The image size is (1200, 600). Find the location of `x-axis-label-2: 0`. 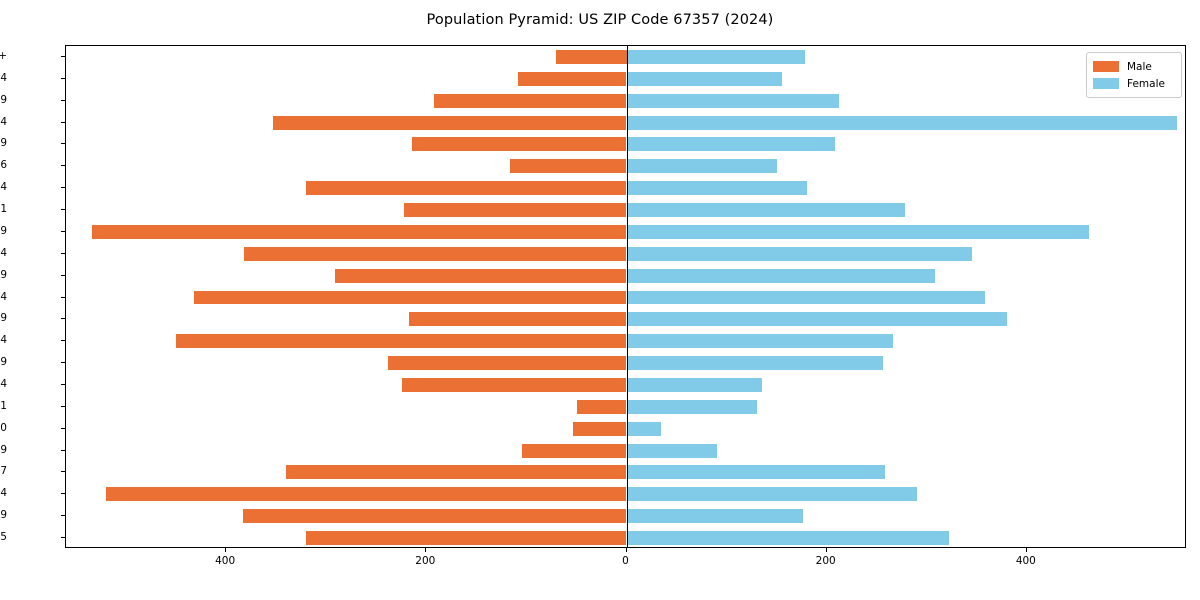

x-axis-label-2: 0 is located at coordinates (625, 561).